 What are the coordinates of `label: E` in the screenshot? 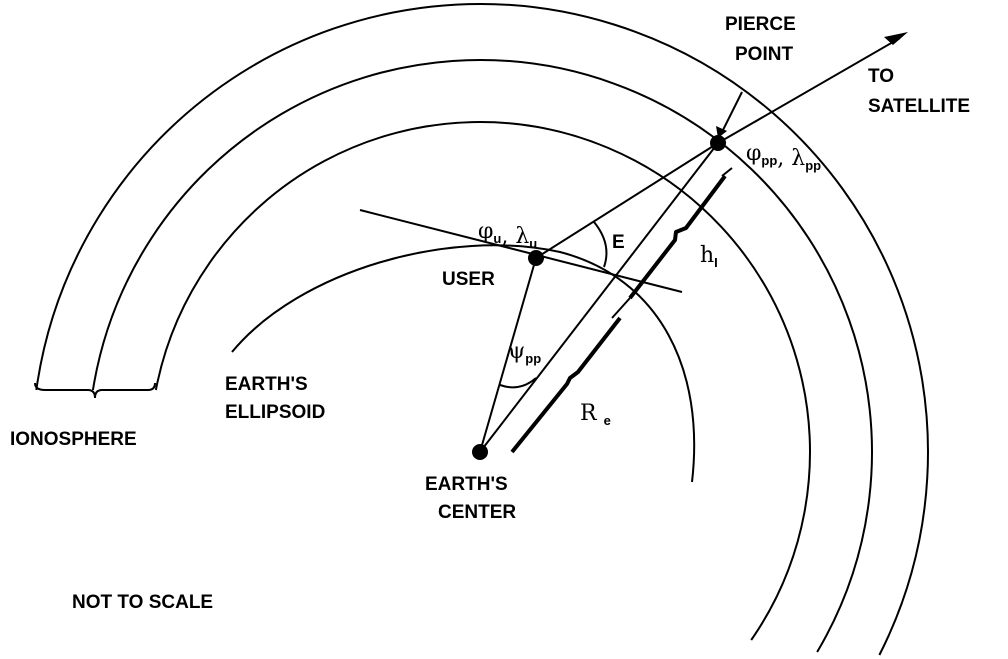 It's located at (618, 242).